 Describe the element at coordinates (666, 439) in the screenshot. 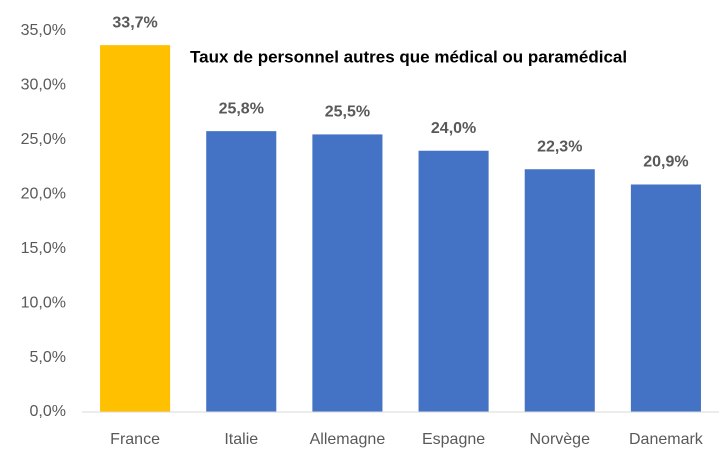

I see `x-tick-label: Danemark` at that location.